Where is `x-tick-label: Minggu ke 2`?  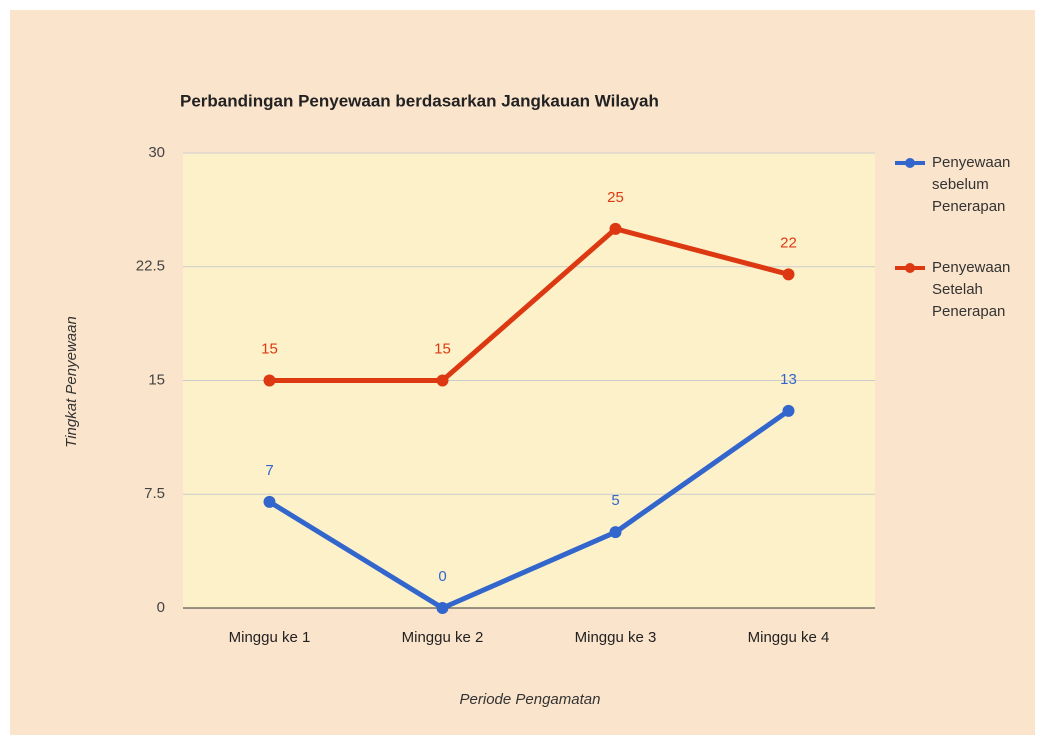 x-tick-label: Minggu ke 2 is located at coordinates (443, 637).